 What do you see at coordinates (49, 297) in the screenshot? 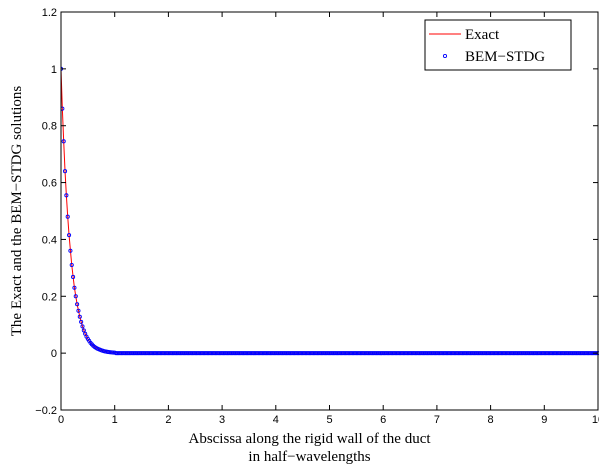
I see `y-tick-label: 0.2` at bounding box center [49, 297].